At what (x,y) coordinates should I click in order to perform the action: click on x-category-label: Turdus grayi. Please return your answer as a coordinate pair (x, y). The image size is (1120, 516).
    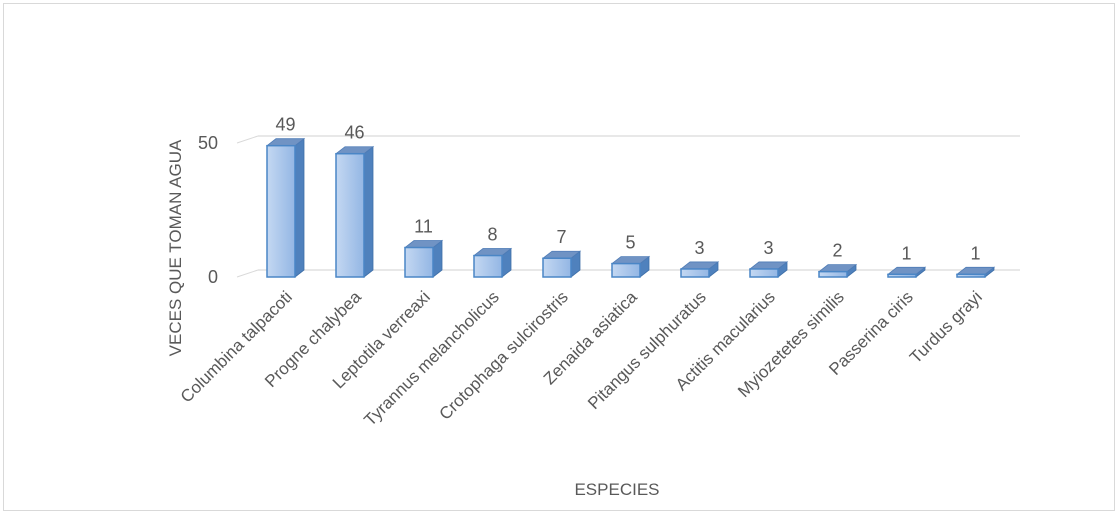
    Looking at the image, I should click on (946, 327).